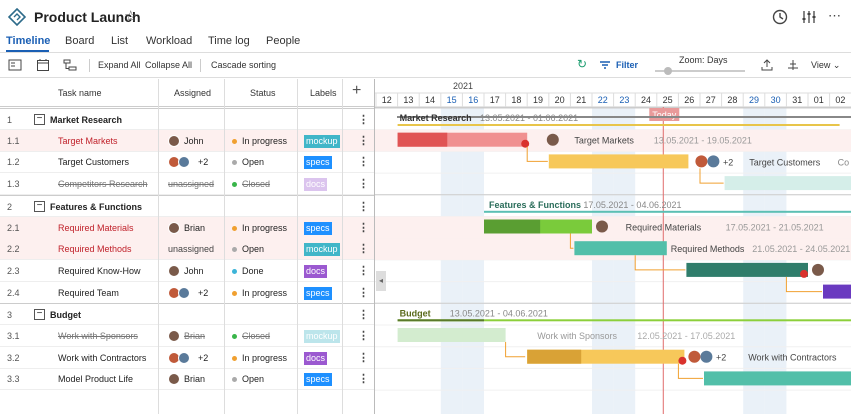  What do you see at coordinates (668, 71) in the screenshot?
I see `zoom-slider-handle` at bounding box center [668, 71].